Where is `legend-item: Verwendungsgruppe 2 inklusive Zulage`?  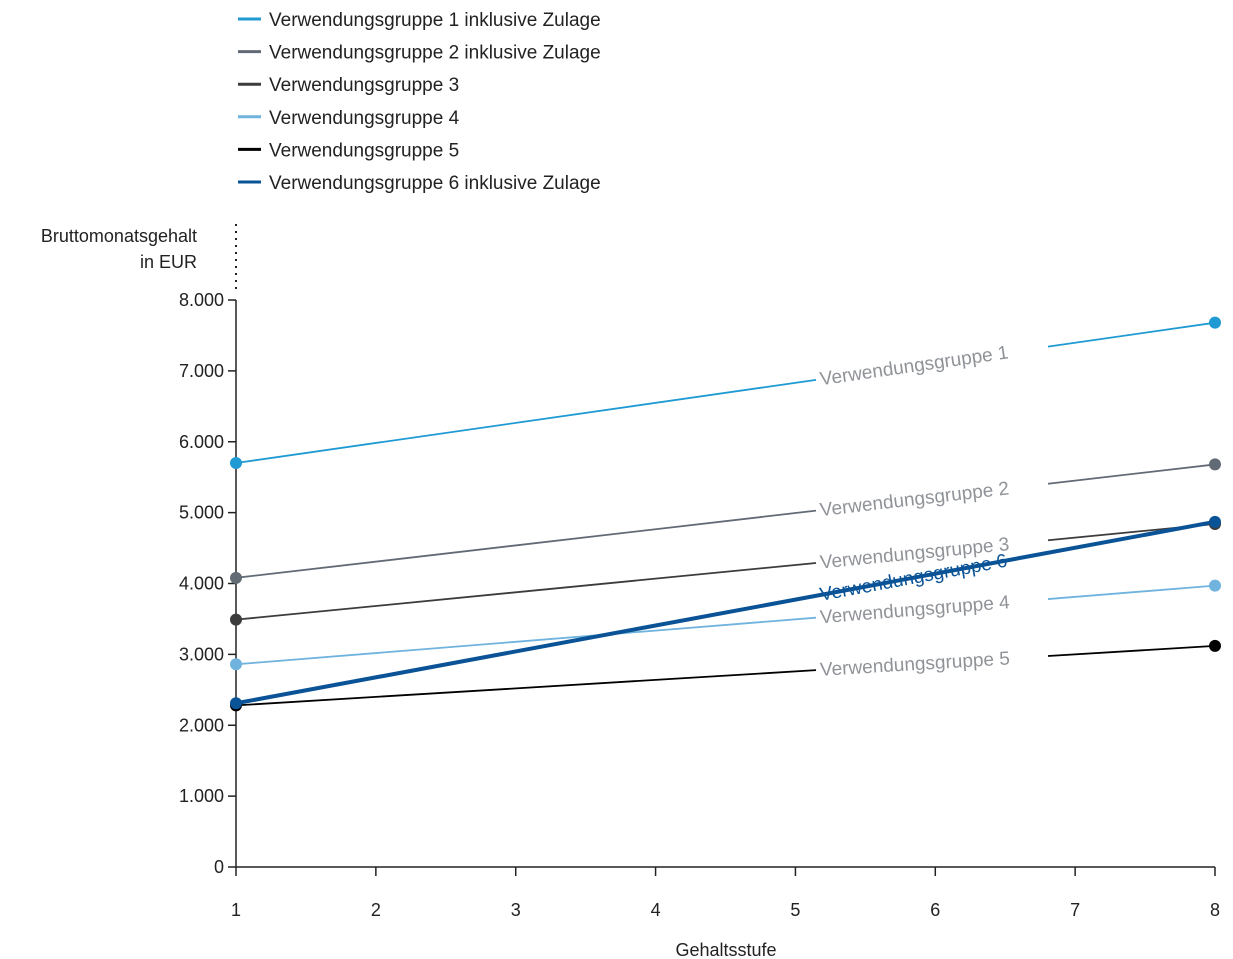 legend-item: Verwendungsgruppe 2 inklusive Zulage is located at coordinates (419, 53).